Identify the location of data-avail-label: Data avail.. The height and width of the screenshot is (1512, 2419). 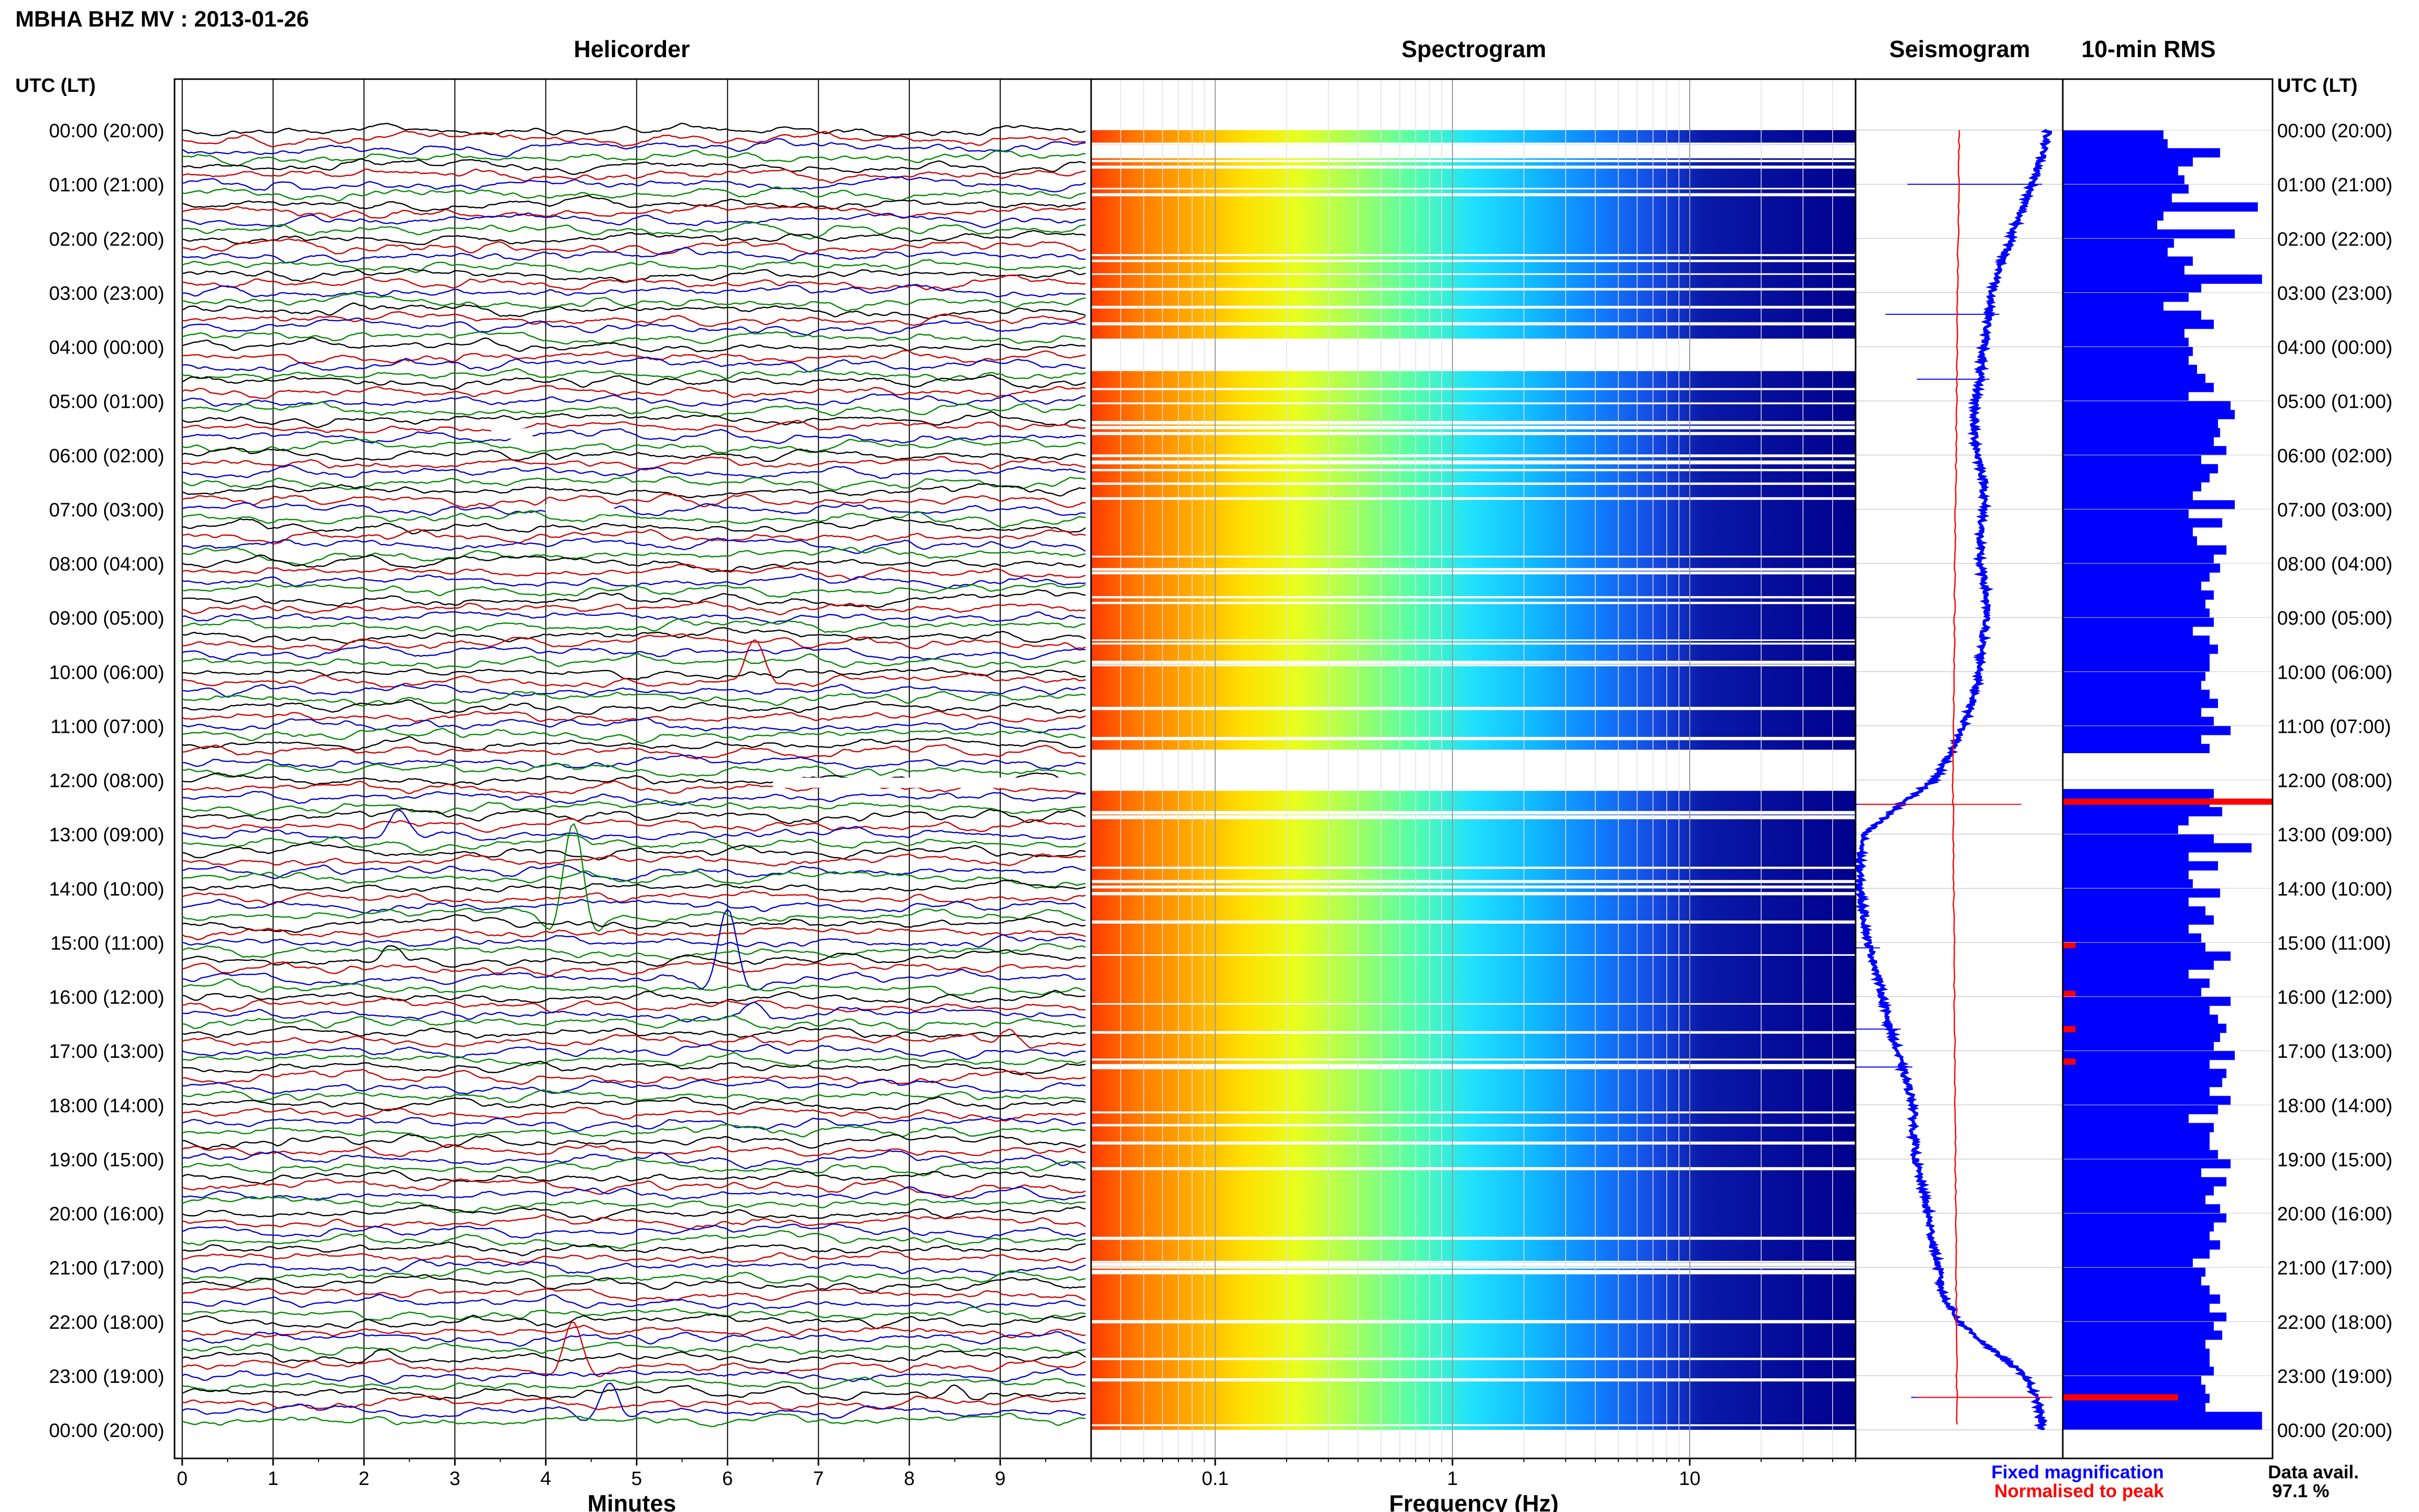
(2313, 1471).